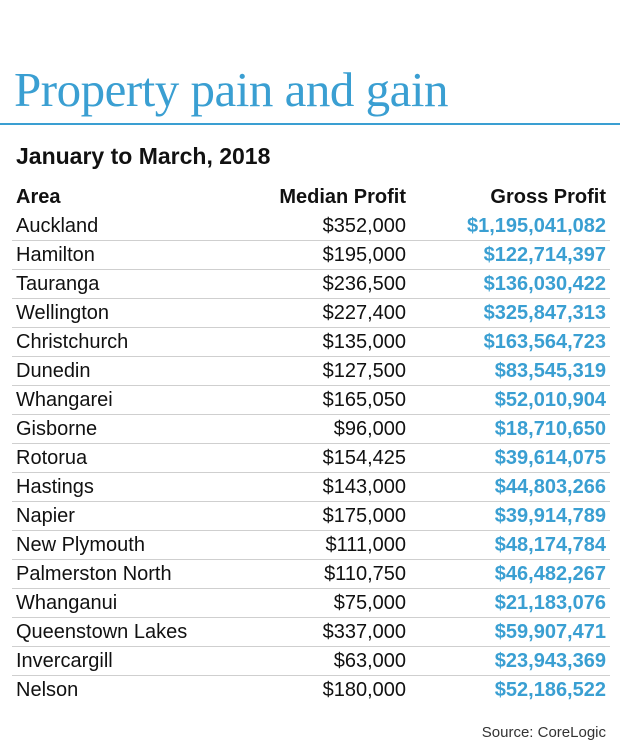  I want to click on table-row: Queenstown Lakes $337,000 $59,907,471, so click(311, 632).